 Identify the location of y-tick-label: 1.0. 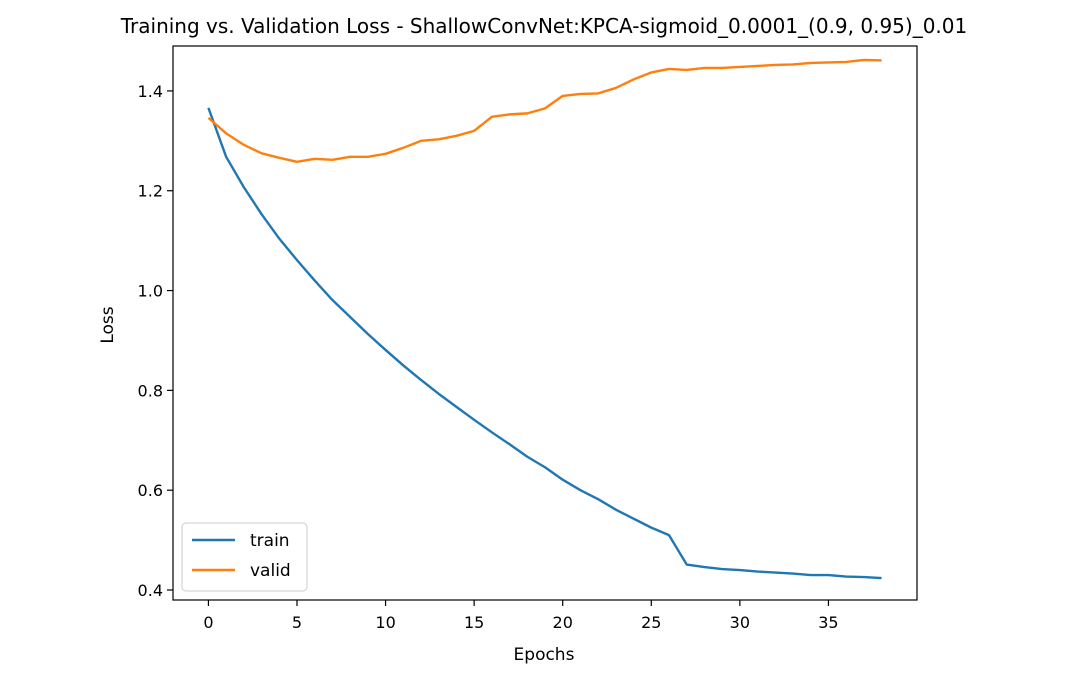
(150, 291).